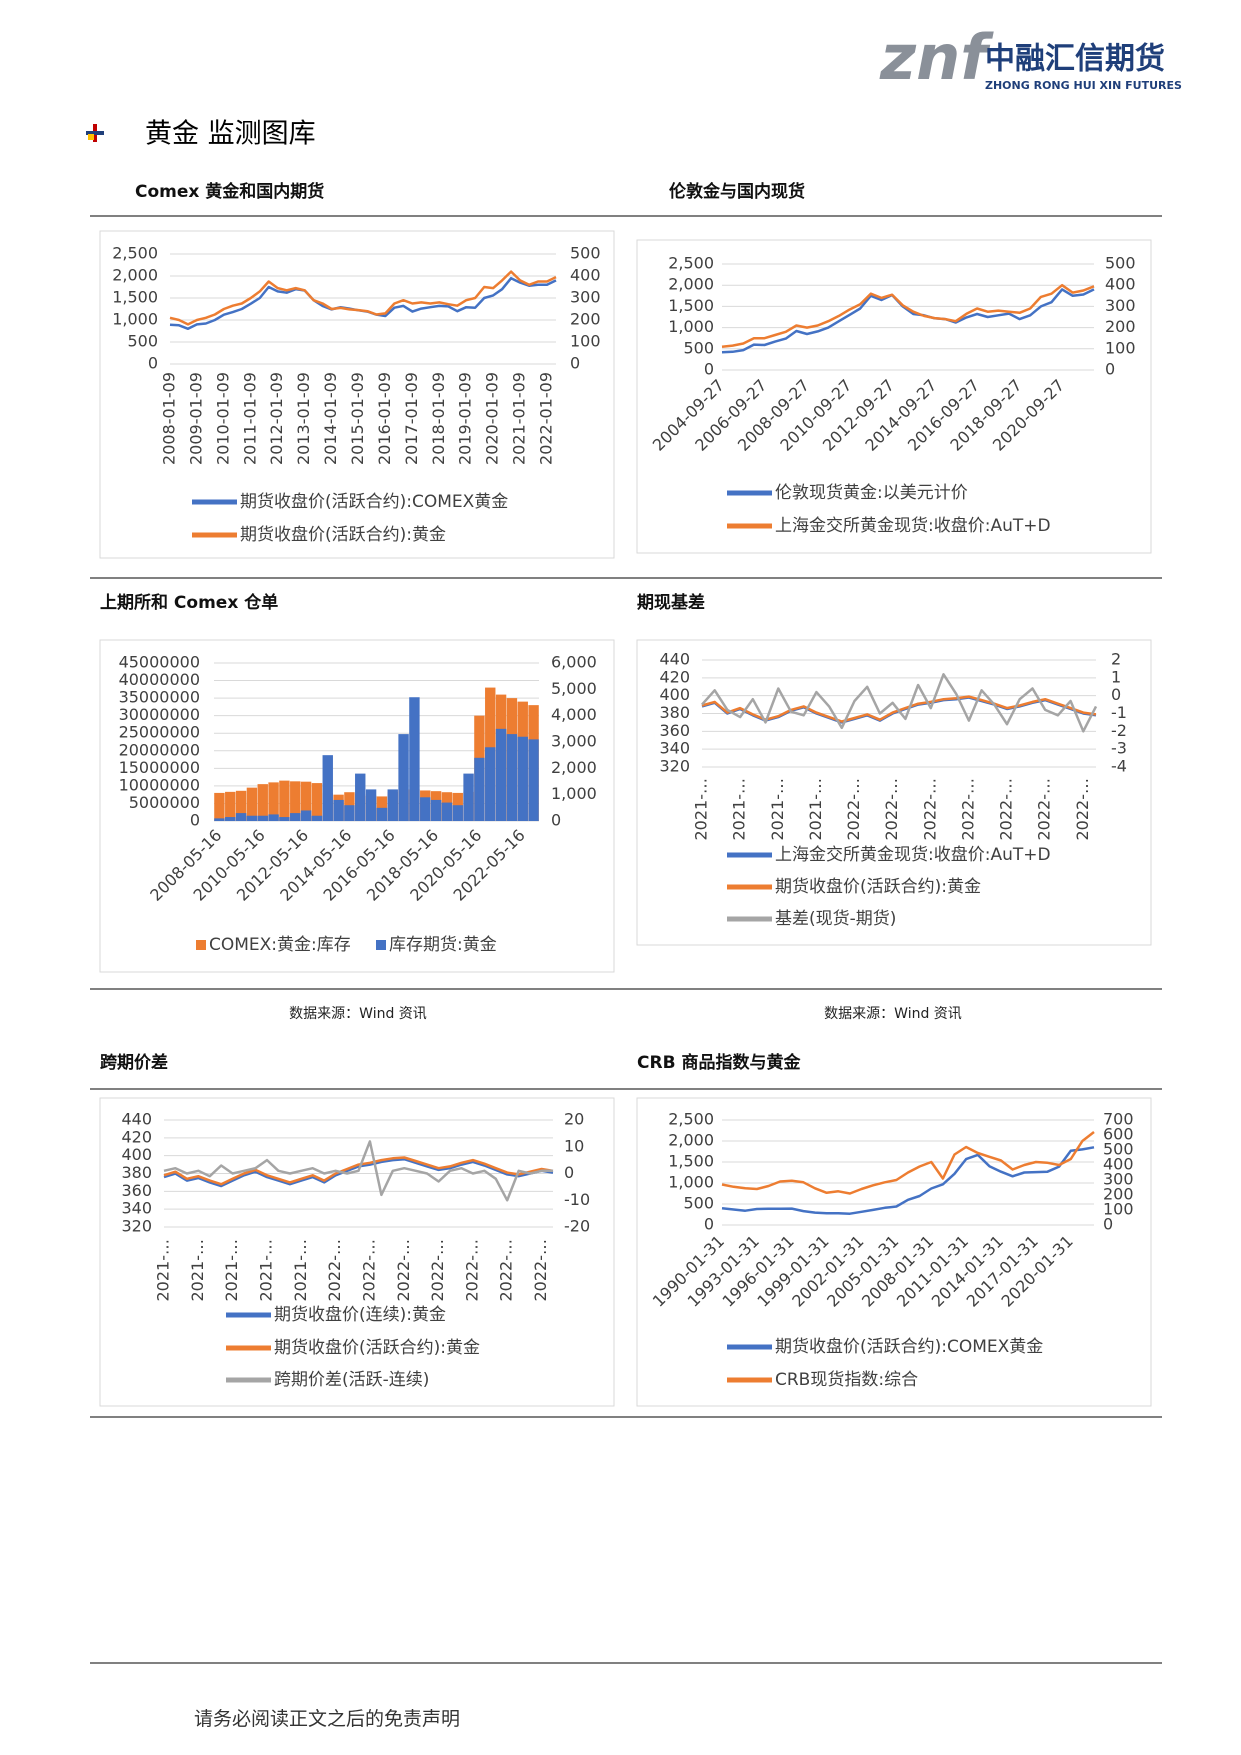 This screenshot has width=1241, height=1755. I want to click on y-tick-label: -2, so click(1119, 730).